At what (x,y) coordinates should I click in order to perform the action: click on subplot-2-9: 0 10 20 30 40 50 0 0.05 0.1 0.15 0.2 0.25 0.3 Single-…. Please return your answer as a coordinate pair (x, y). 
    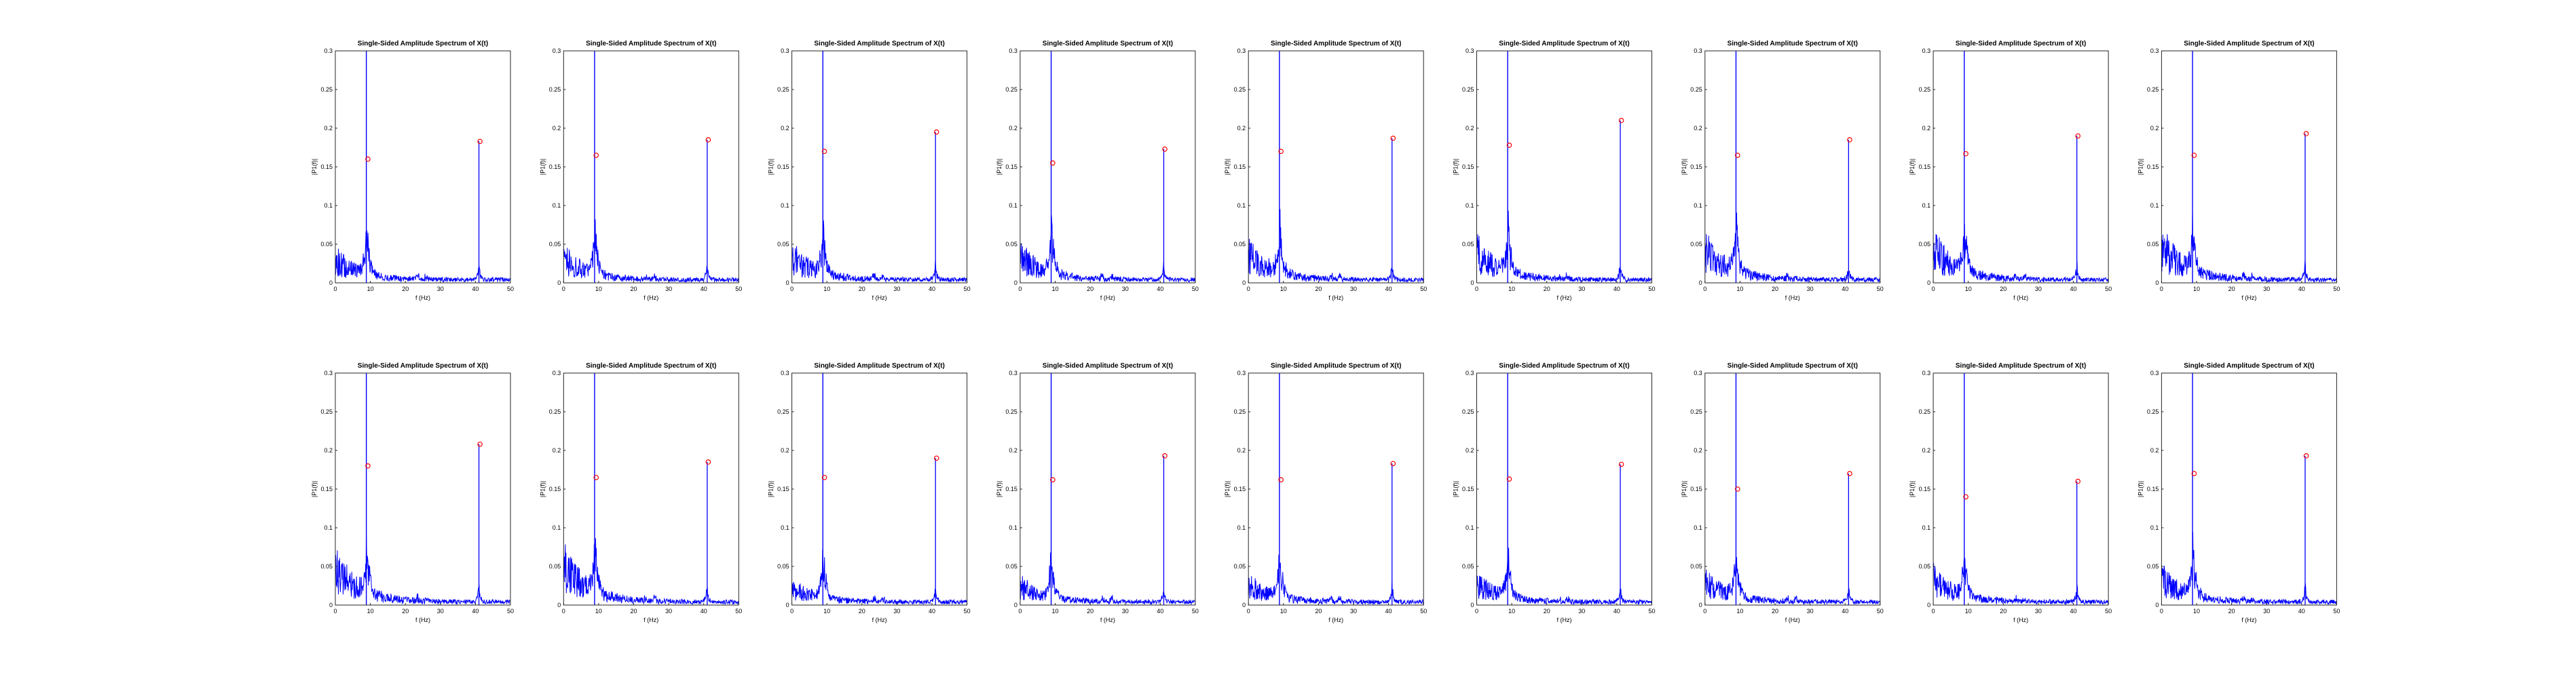
    Looking at the image, I should click on (2239, 493).